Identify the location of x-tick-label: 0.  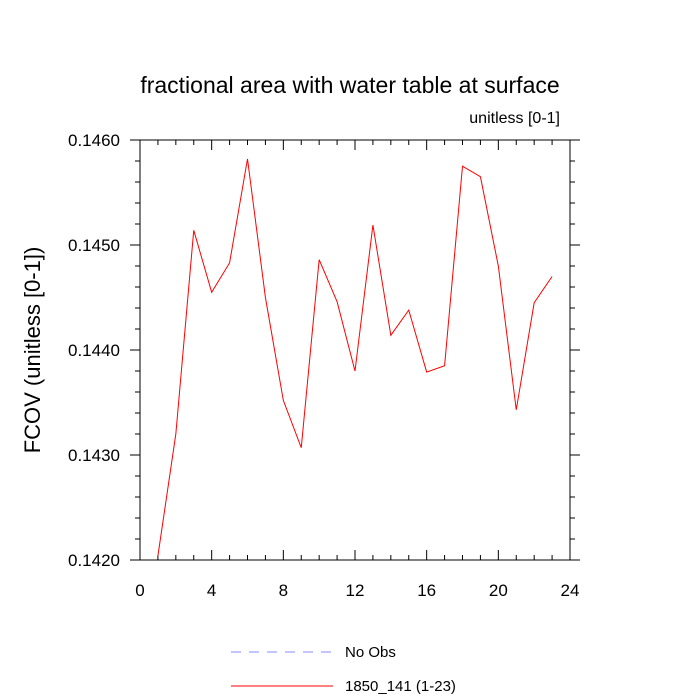
(139, 590).